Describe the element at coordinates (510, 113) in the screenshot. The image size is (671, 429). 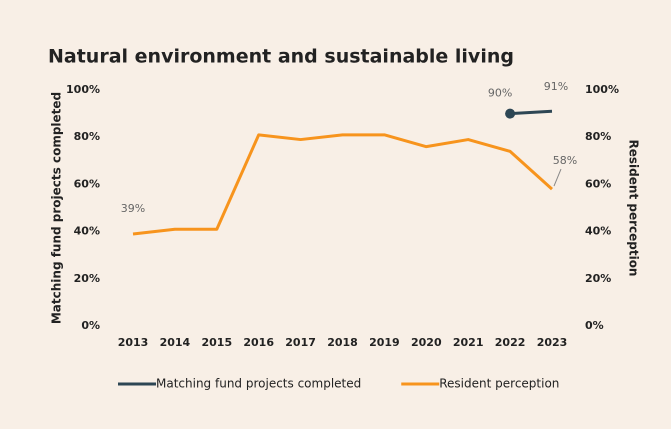
I see `point-marker` at that location.